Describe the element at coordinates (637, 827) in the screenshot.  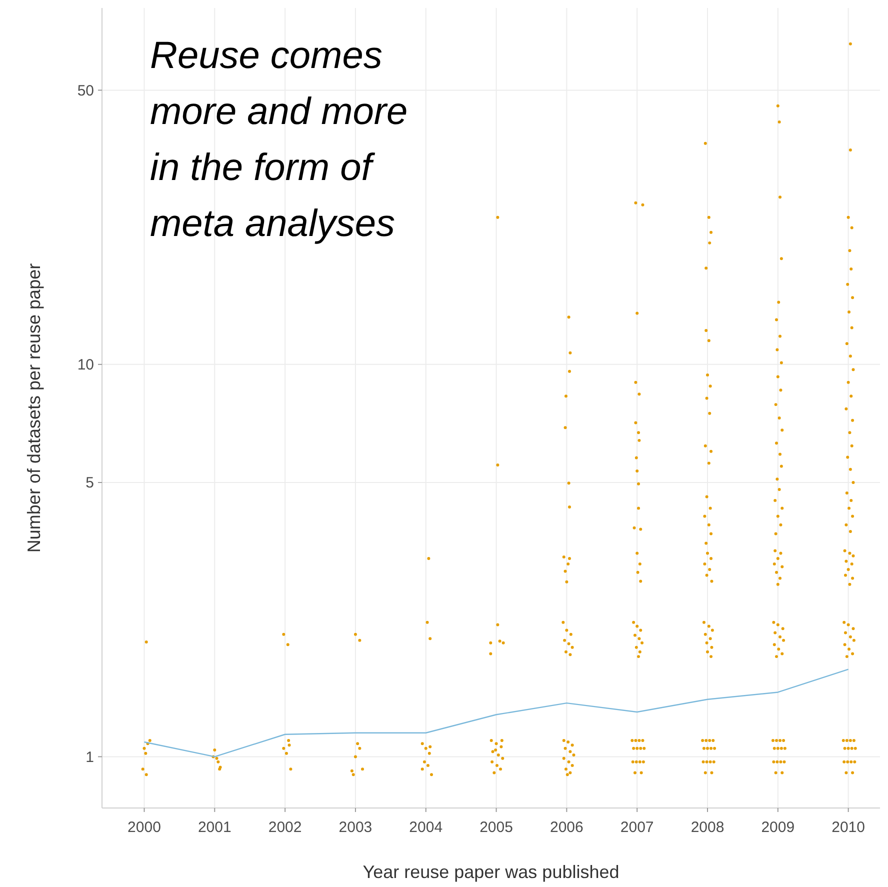
I see `x-tick-label: 2007` at that location.